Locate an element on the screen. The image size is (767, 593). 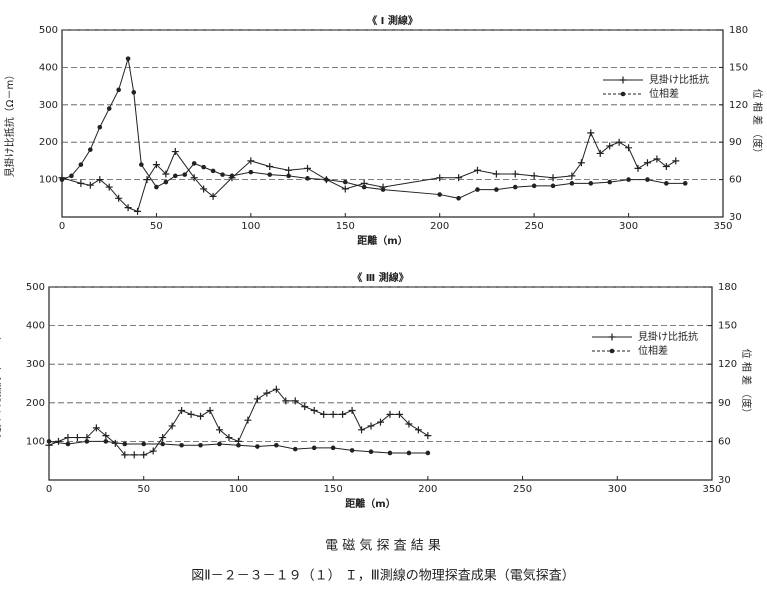
x-tick-label: 50 is located at coordinates (143, 489).